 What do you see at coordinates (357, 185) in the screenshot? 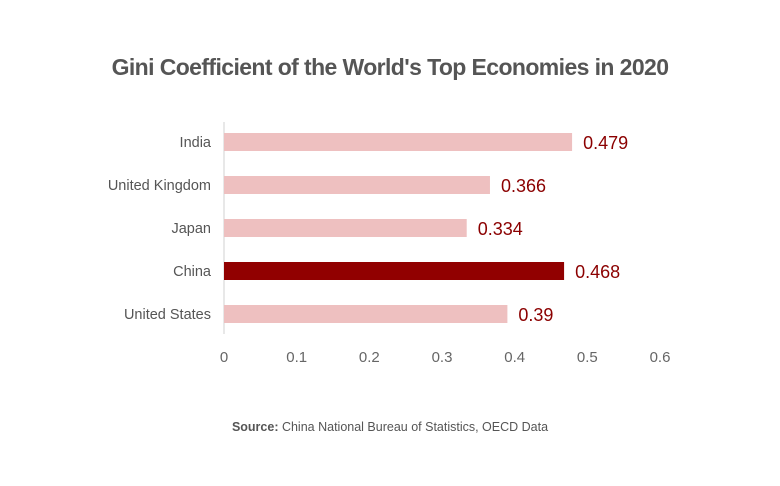
I see `bar-united-kingdom` at bounding box center [357, 185].